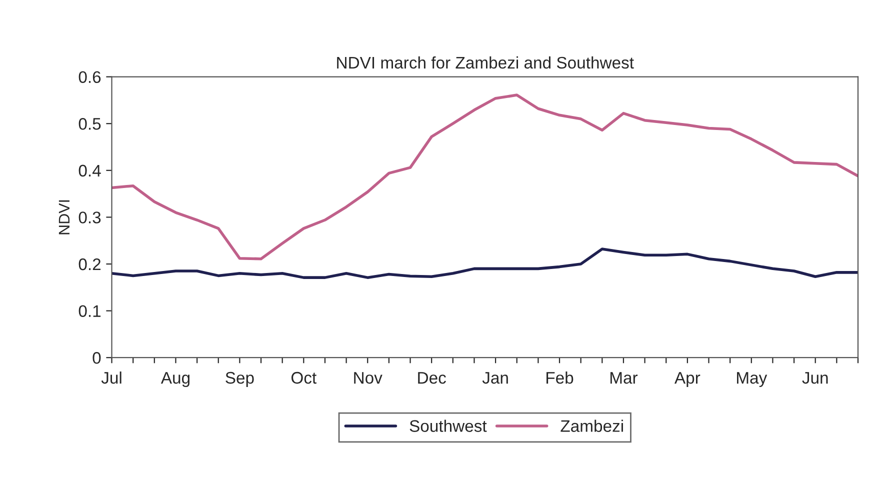 The width and height of the screenshot is (880, 480). What do you see at coordinates (752, 380) in the screenshot?
I see `x-tick-label: May` at bounding box center [752, 380].